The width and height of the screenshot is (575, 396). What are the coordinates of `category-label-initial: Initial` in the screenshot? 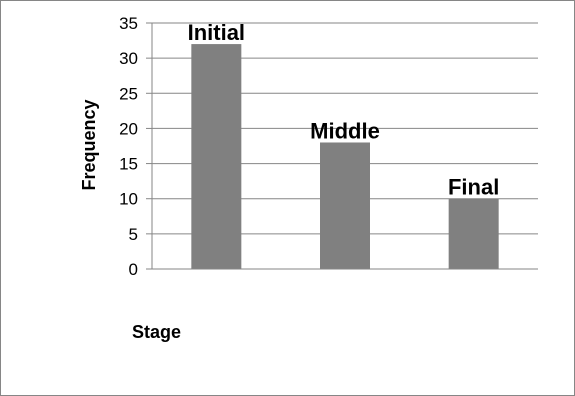 It's located at (216, 32).